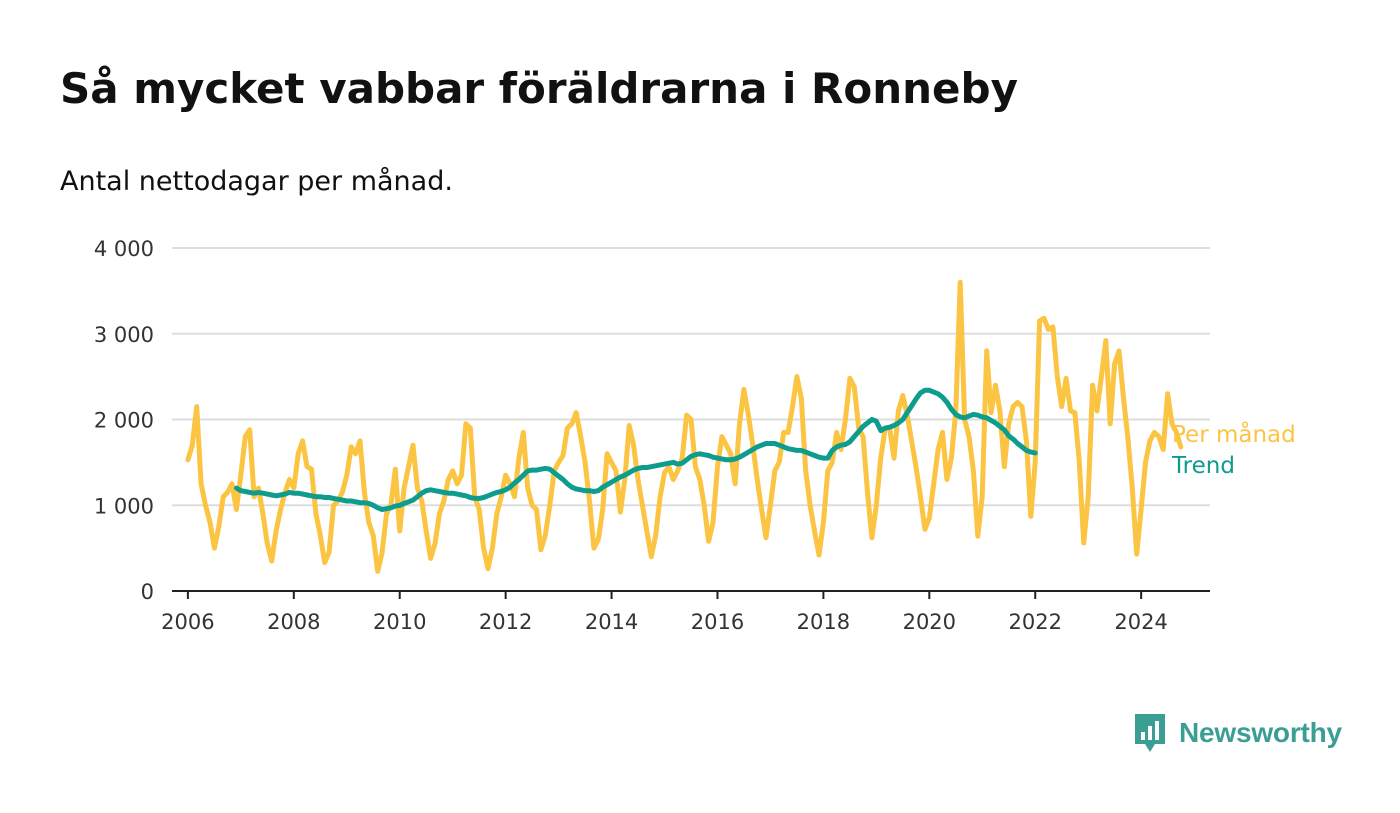 The image size is (1400, 813). Describe the element at coordinates (293, 622) in the screenshot. I see `x-tick-label: 2008` at that location.